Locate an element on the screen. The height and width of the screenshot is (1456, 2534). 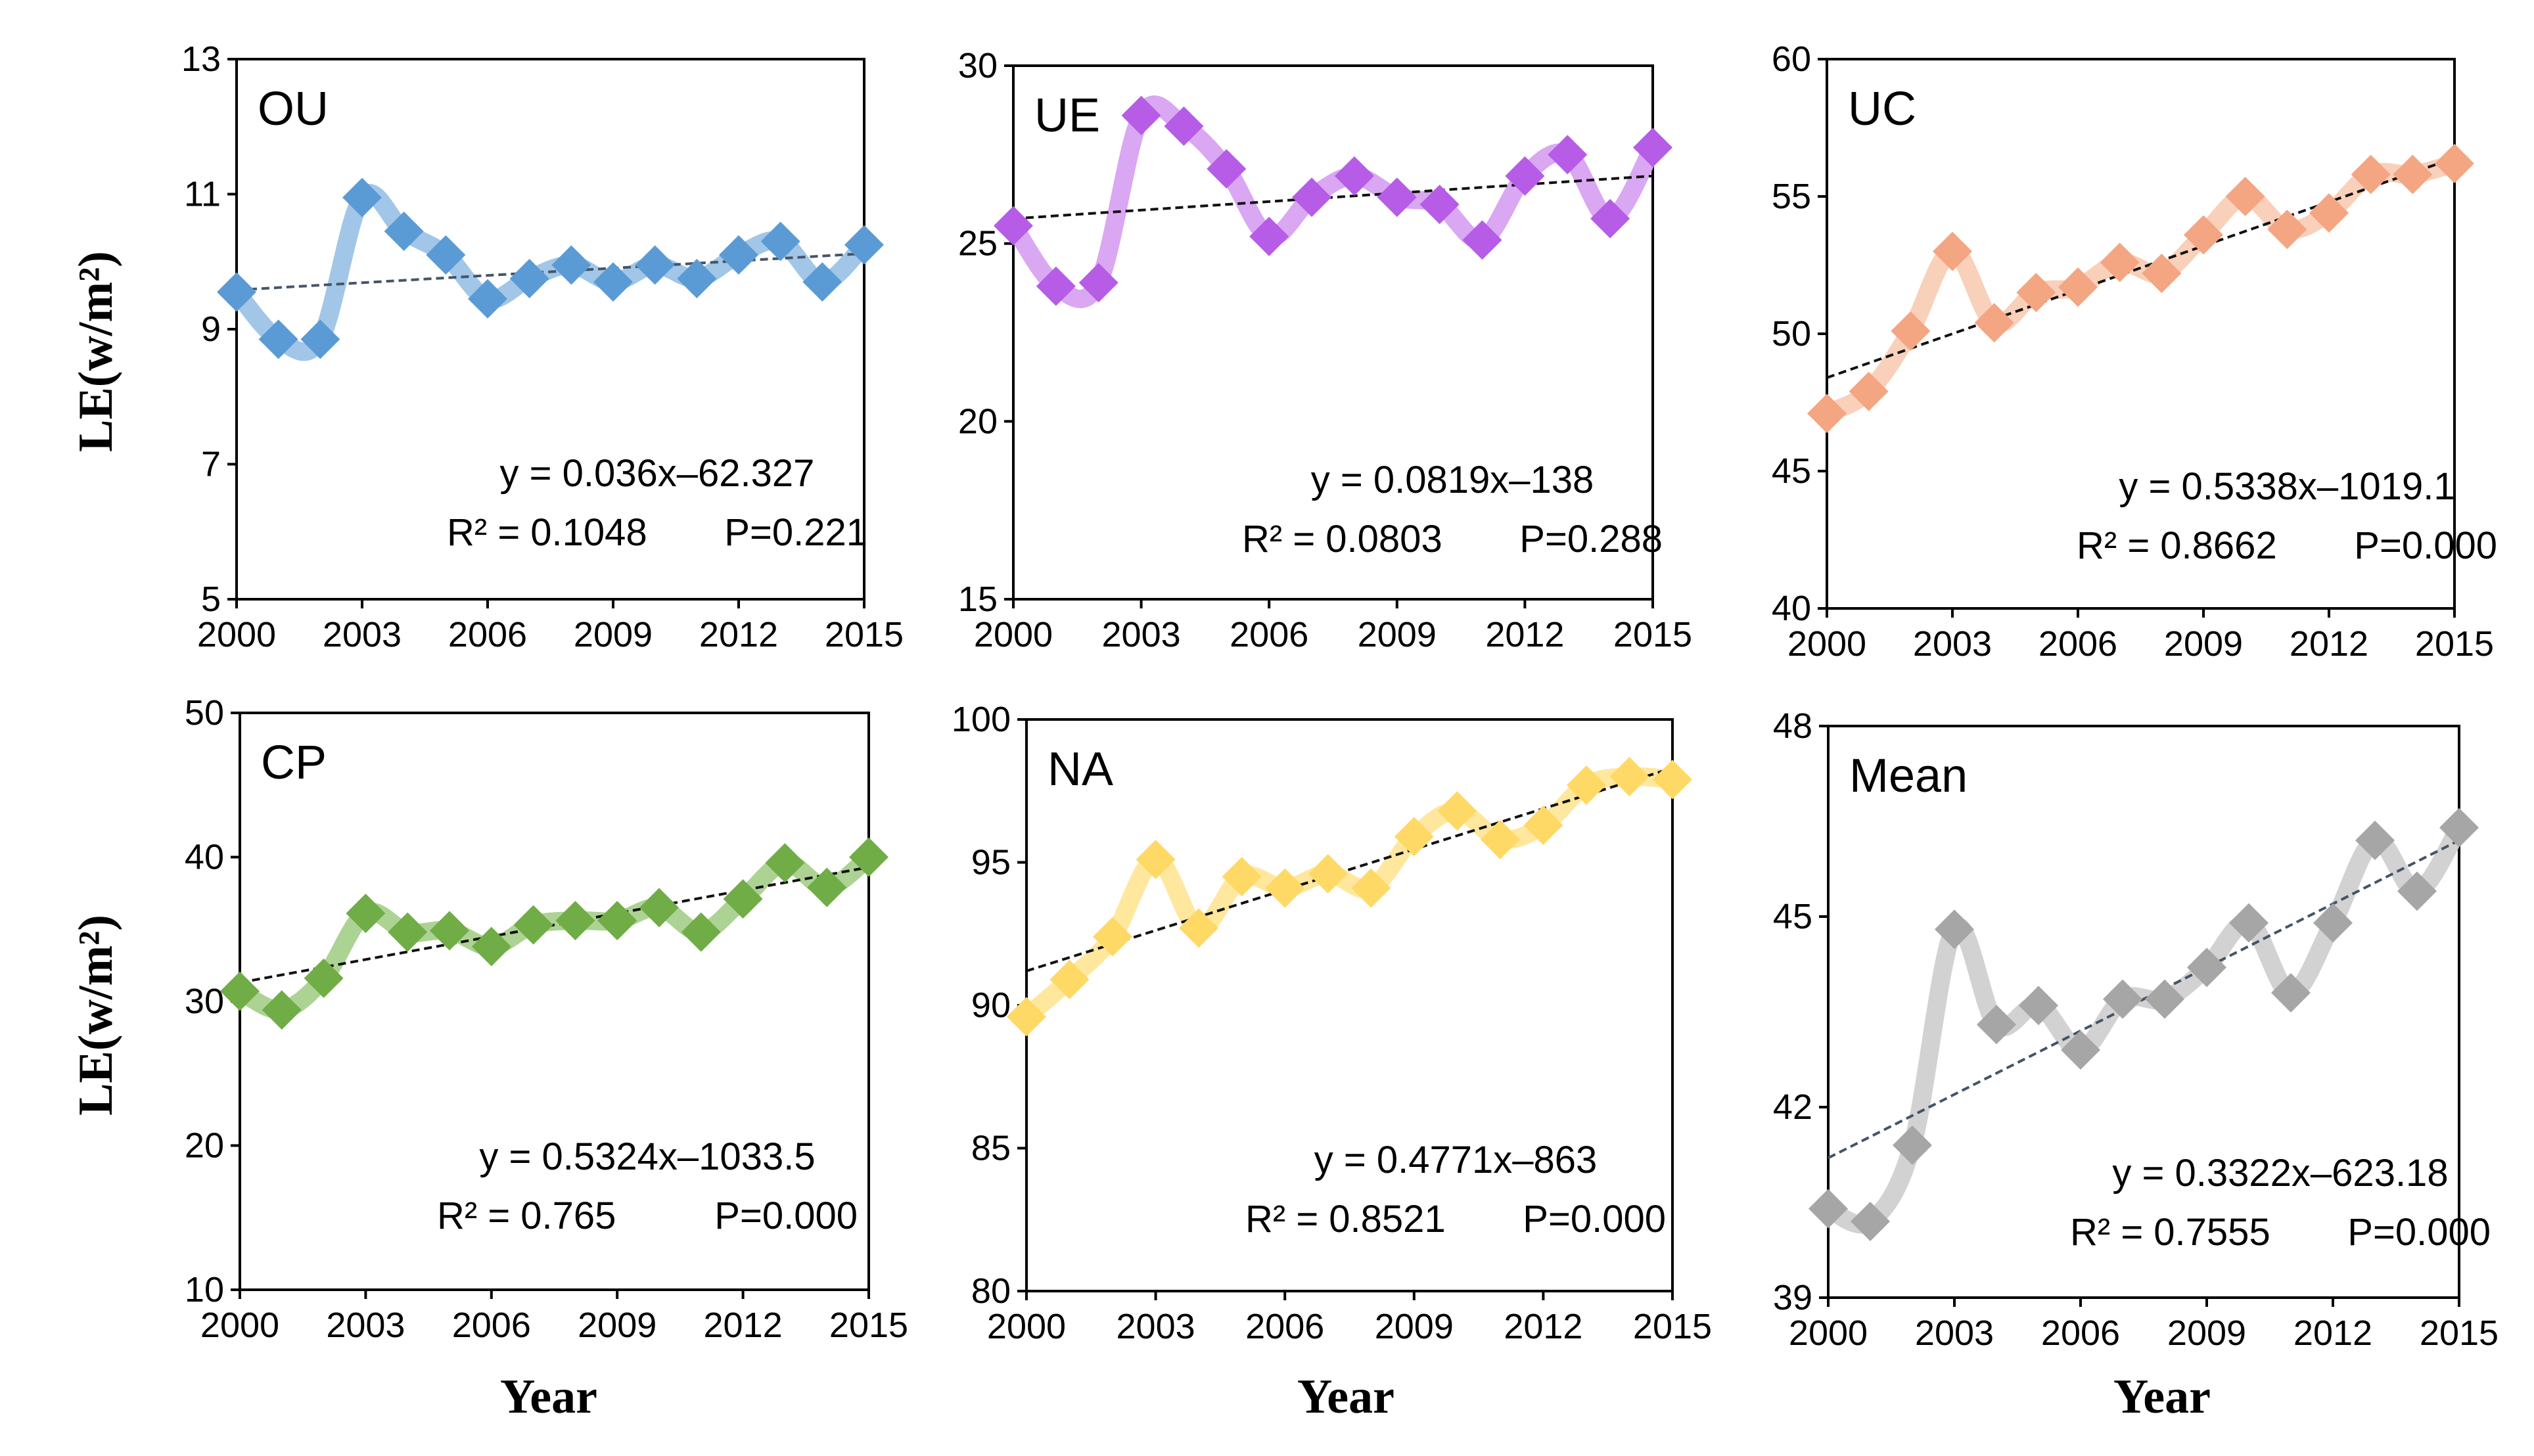
x-axis-label-left: Year is located at coordinates (548, 1397).